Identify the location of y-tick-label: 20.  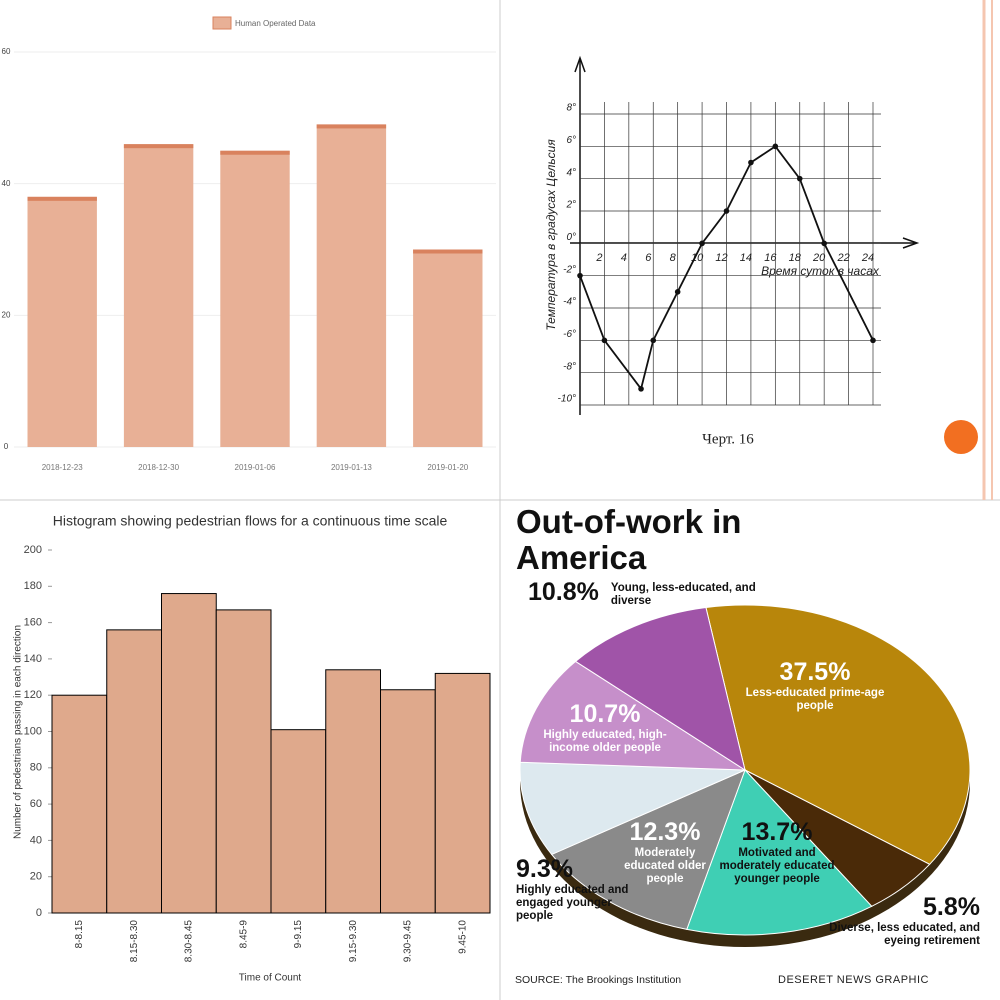
(6, 314).